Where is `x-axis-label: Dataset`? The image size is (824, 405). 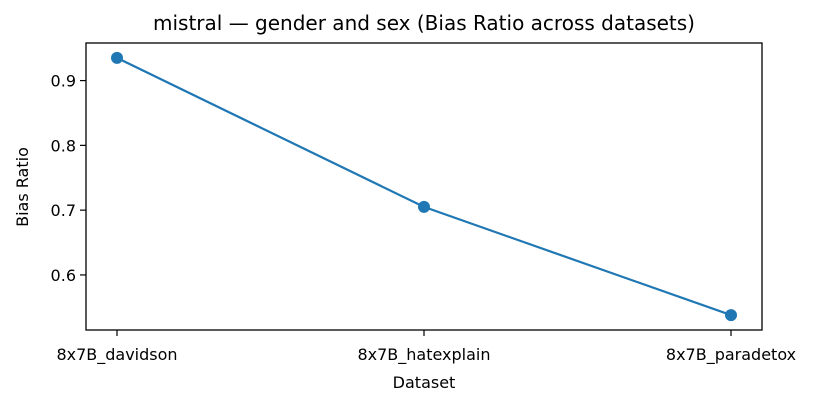
x-axis-label: Dataset is located at coordinates (424, 382).